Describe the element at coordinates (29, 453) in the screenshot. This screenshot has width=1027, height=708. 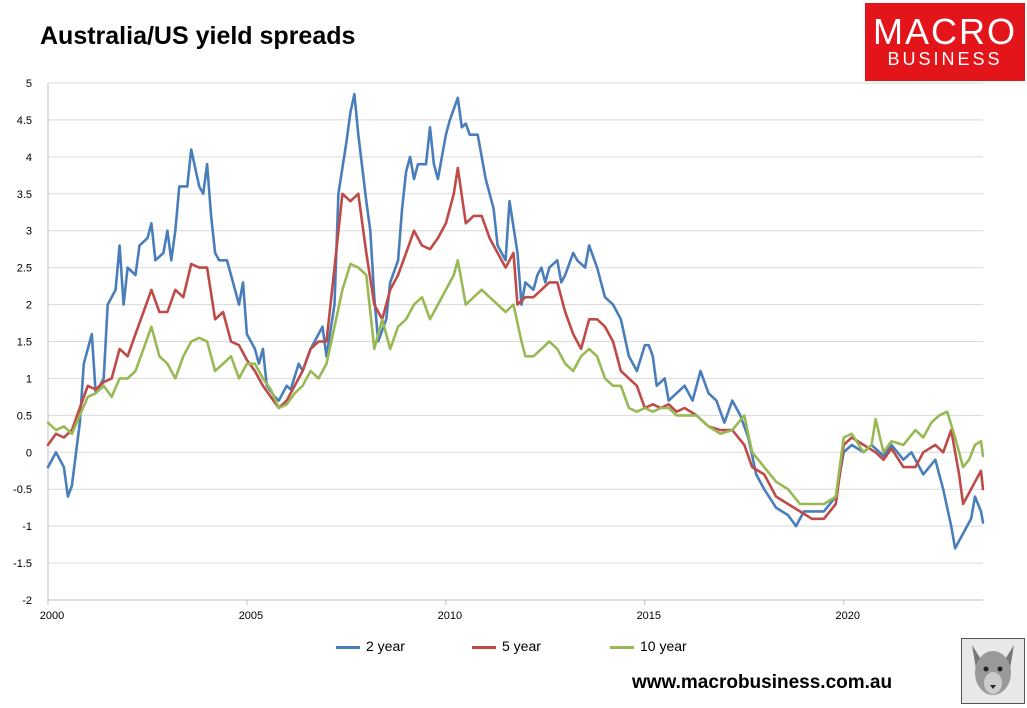
I see `y-tick-label: 0` at that location.